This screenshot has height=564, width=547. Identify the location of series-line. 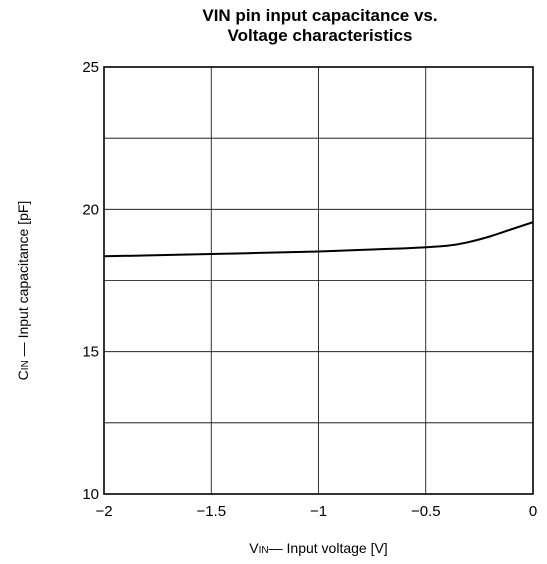
(318, 239).